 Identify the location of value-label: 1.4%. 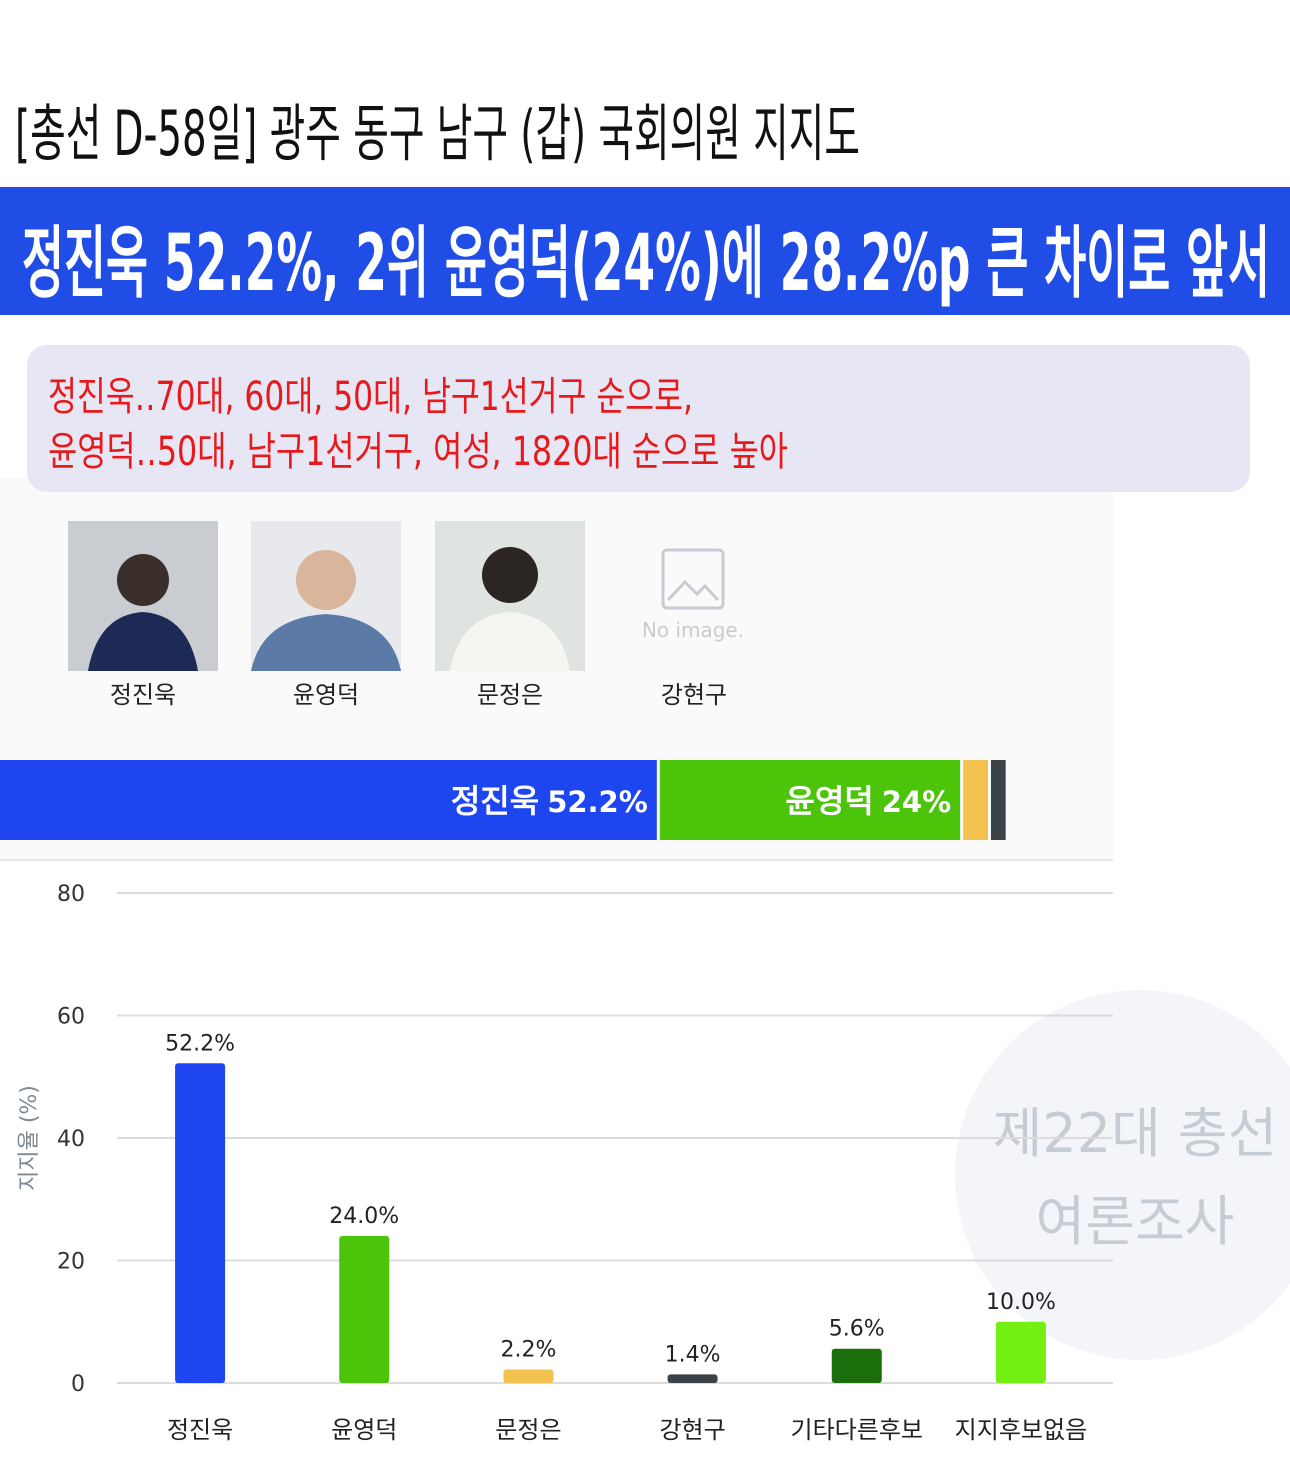
(693, 1354).